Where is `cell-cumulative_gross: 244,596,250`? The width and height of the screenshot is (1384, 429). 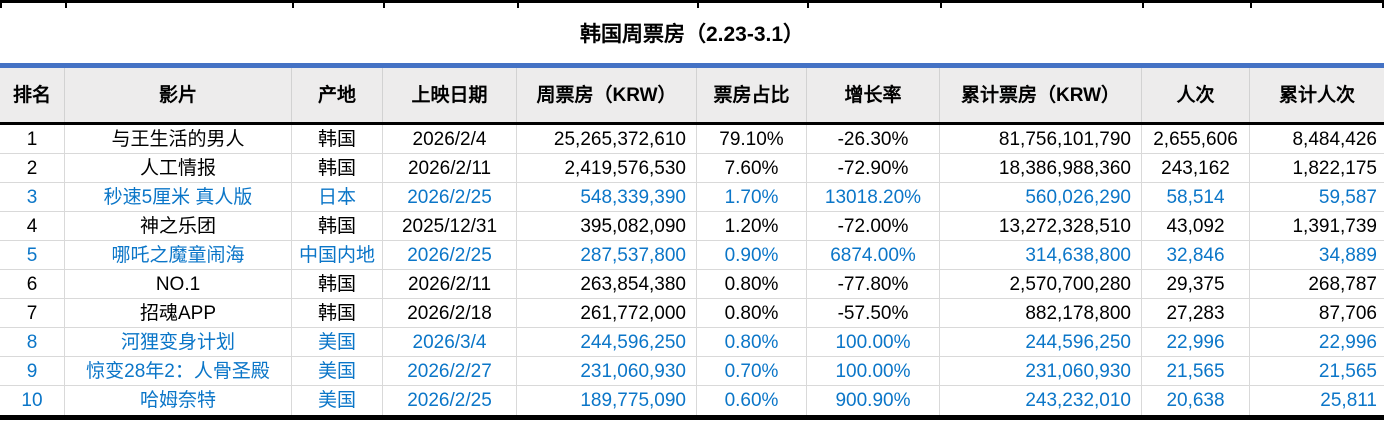
cell-cumulative_gross: 244,596,250 is located at coordinates (1041, 342).